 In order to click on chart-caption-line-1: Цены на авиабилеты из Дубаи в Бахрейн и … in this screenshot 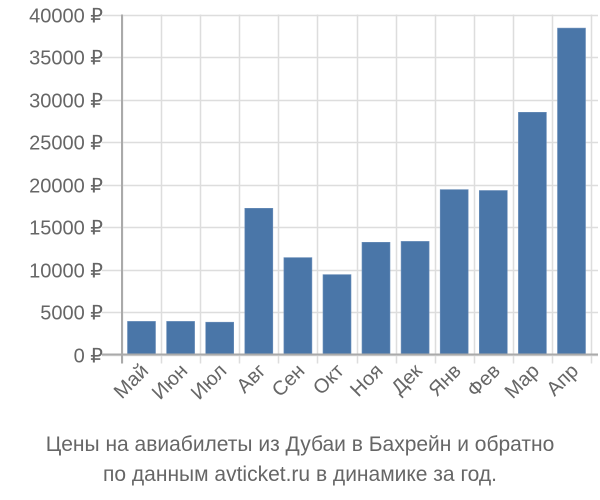, I will do `click(300, 444)`.